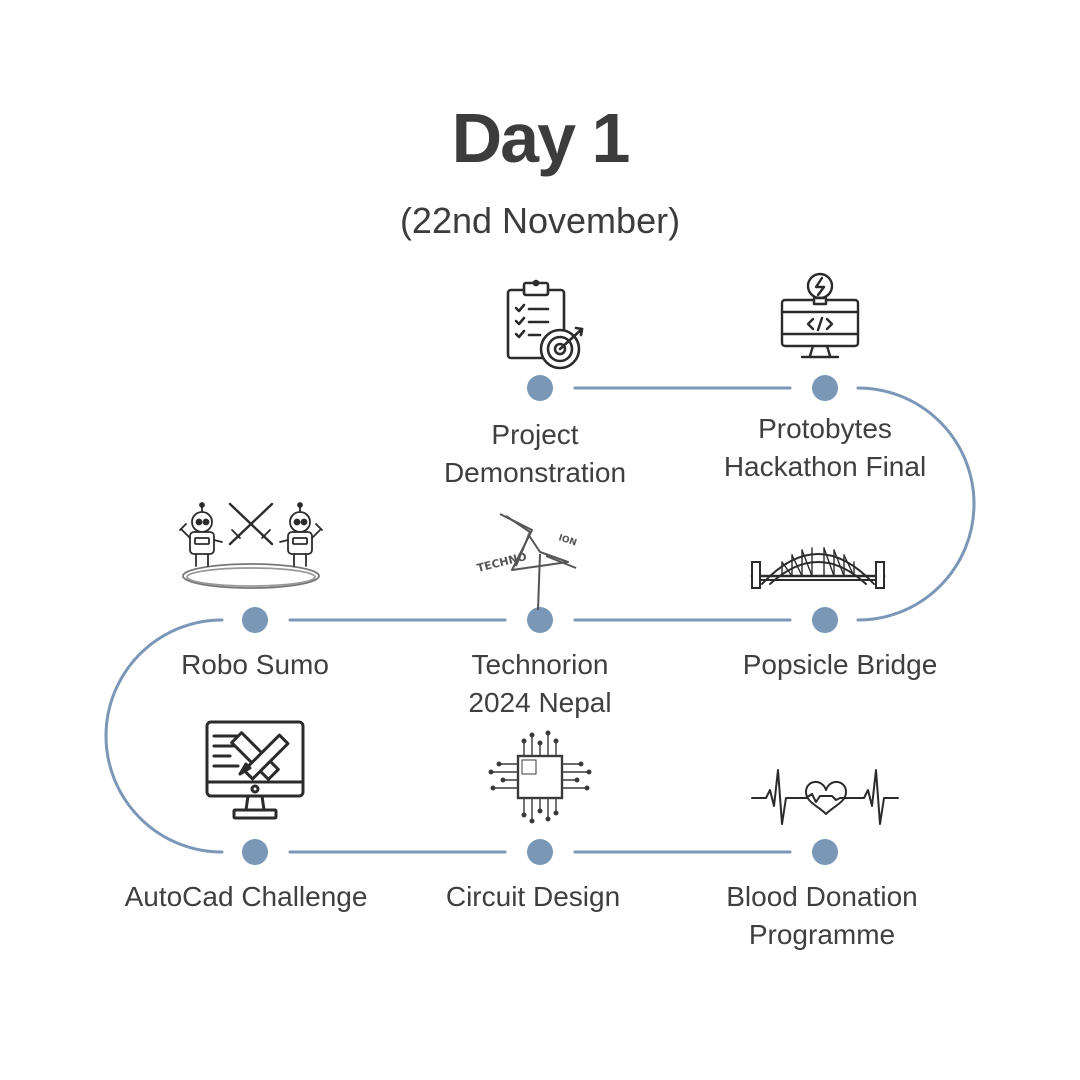 The height and width of the screenshot is (1080, 1080). I want to click on event-label-protobytes-hackathon: Protobytes Hackathon Final, so click(825, 447).